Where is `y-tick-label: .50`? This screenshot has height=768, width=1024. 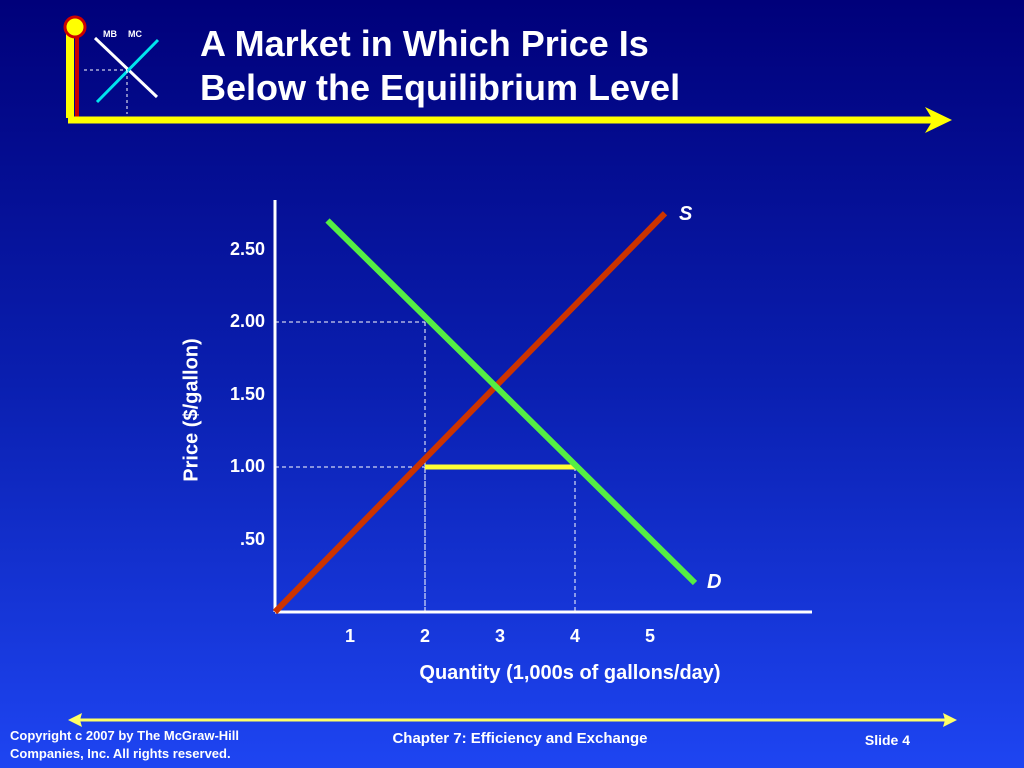
y-tick-label: .50 is located at coordinates (252, 538).